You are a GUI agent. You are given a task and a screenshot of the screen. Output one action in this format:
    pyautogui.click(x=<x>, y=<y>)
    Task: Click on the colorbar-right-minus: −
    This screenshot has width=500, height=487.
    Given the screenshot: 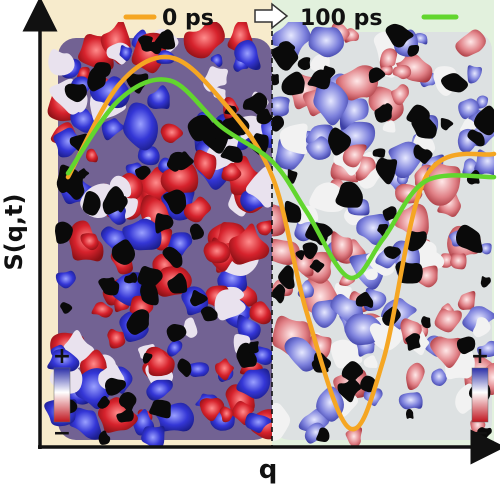 What is the action you would take?
    pyautogui.click(x=480, y=433)
    